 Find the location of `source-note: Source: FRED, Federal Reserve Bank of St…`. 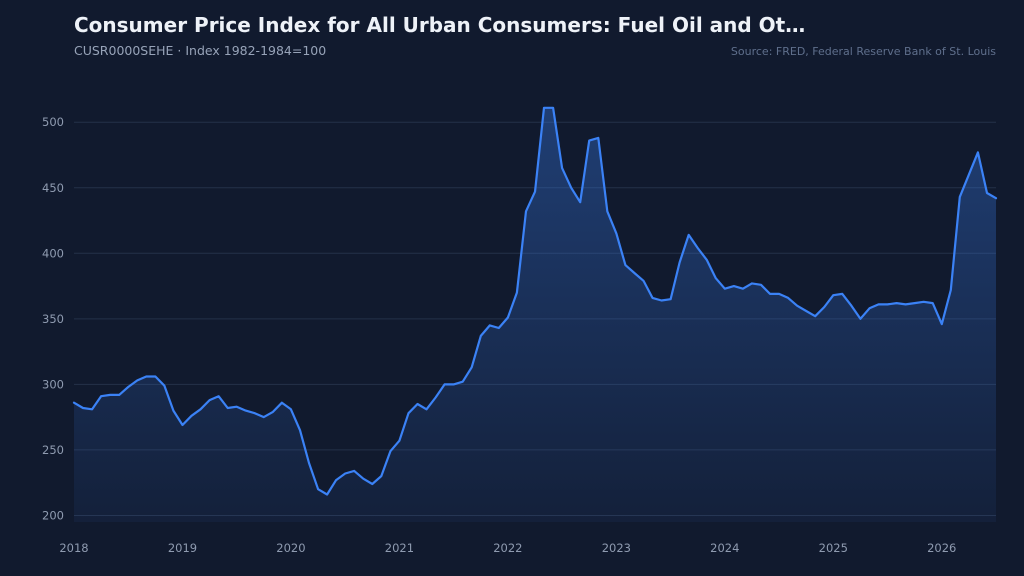

source-note: Source: FRED, Federal Reserve Bank of St… is located at coordinates (863, 51).